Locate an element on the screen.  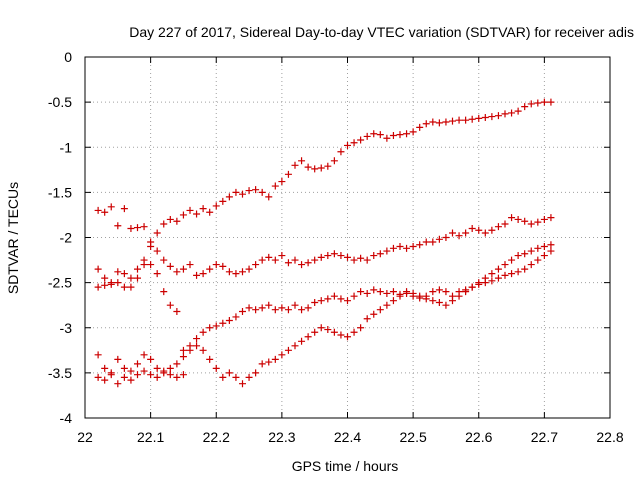
y-tick-label: -1.5 is located at coordinates (60, 192).